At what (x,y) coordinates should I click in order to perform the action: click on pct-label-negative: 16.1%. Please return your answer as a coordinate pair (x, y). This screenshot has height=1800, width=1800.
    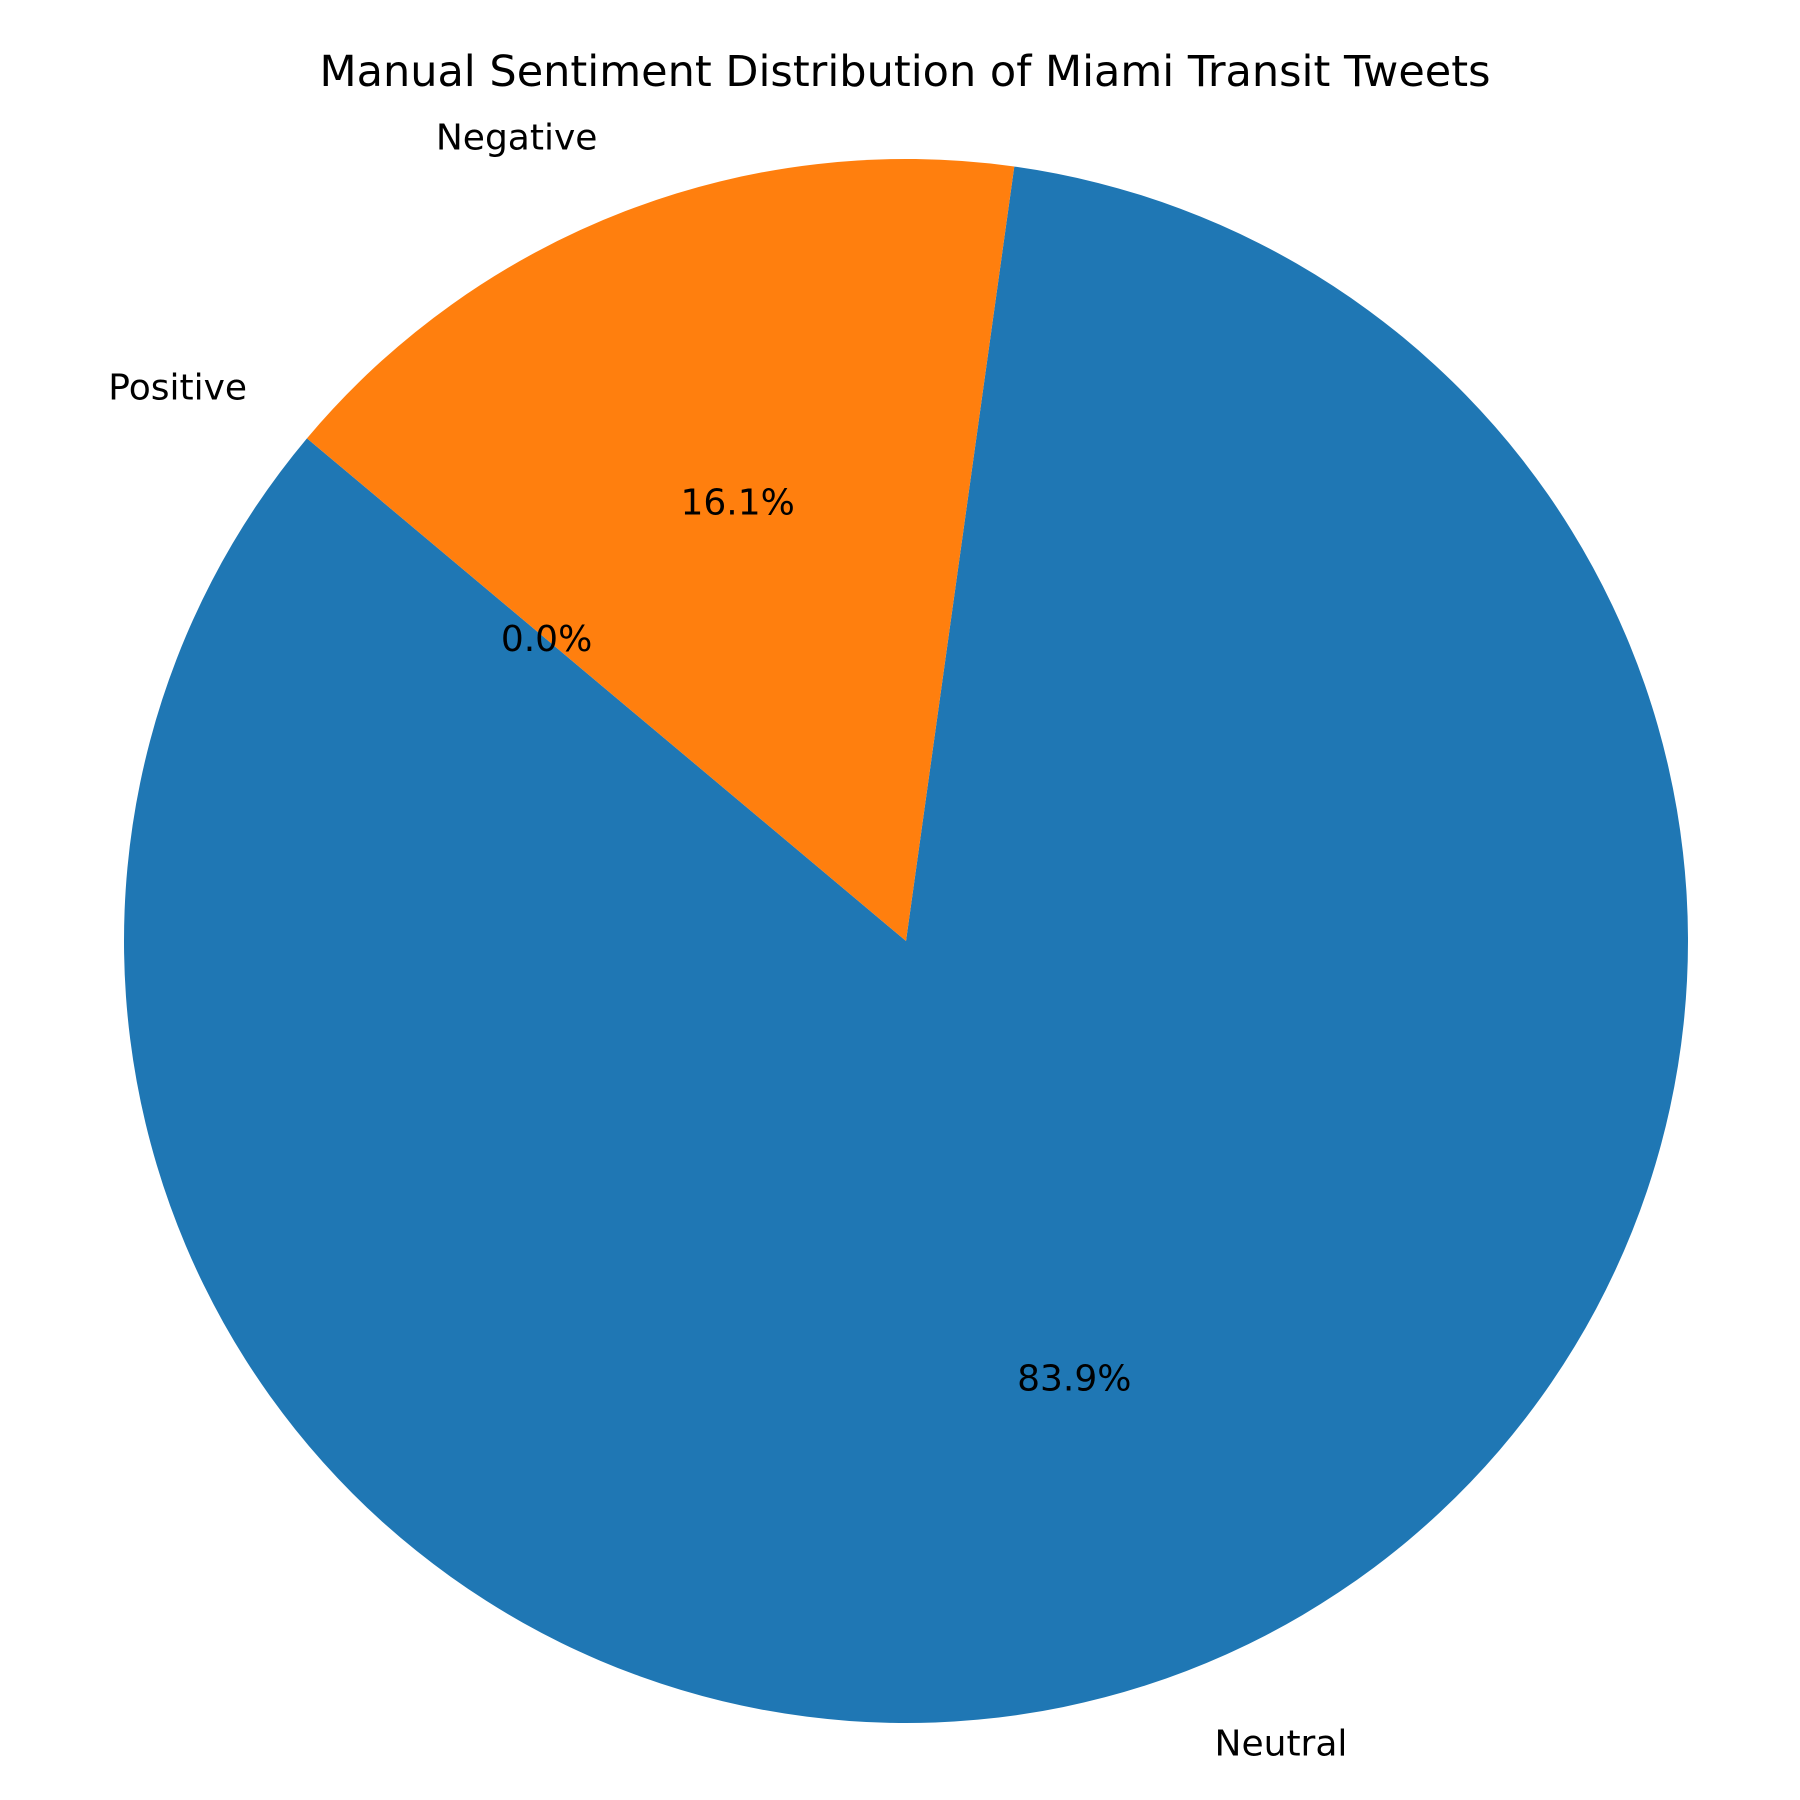
    Looking at the image, I should click on (738, 503).